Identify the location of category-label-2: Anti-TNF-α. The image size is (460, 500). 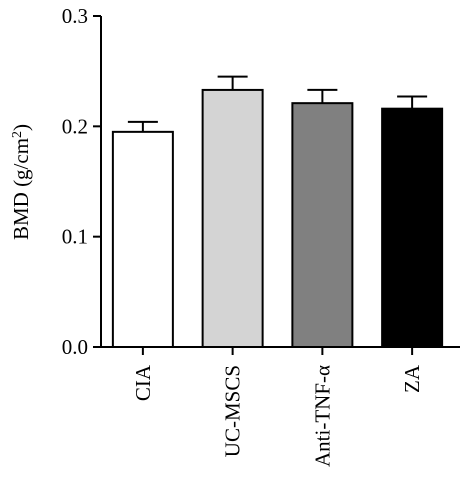
(322, 416).